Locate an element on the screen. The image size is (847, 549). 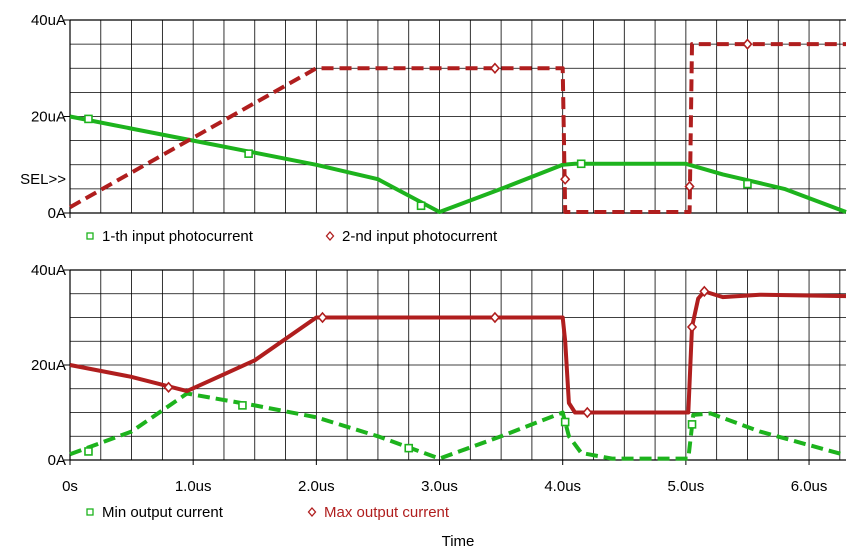
x-tick-label: 2.0us is located at coordinates (316, 486).